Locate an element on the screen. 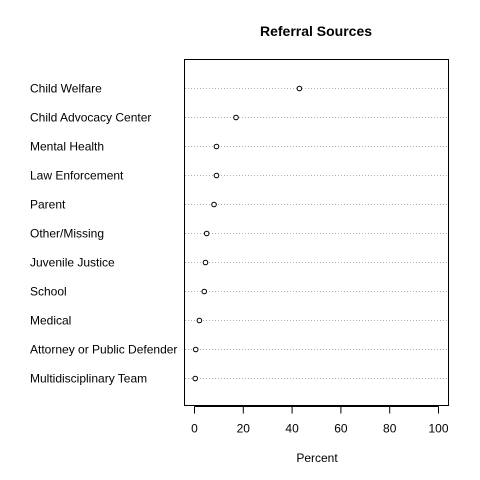  category-label: School is located at coordinates (48, 292).